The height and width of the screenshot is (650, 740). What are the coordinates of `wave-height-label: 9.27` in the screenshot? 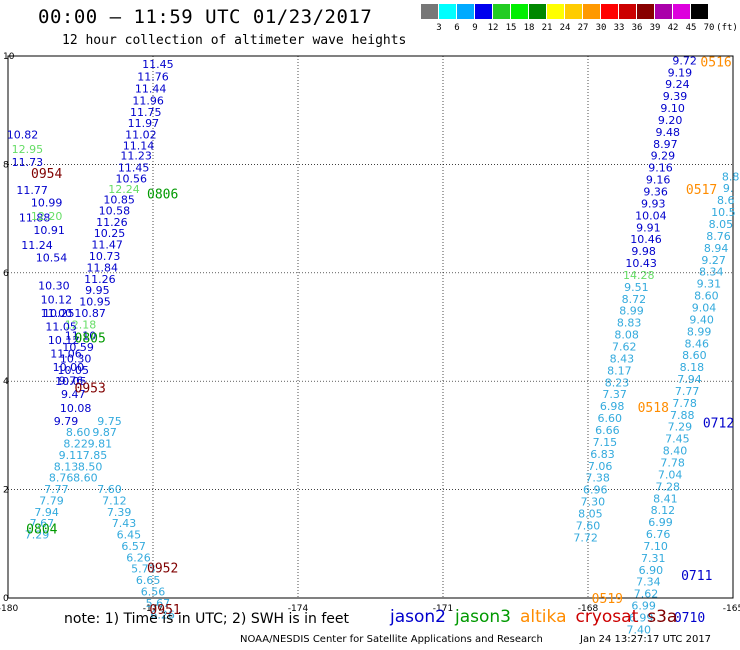 It's located at (713, 260).